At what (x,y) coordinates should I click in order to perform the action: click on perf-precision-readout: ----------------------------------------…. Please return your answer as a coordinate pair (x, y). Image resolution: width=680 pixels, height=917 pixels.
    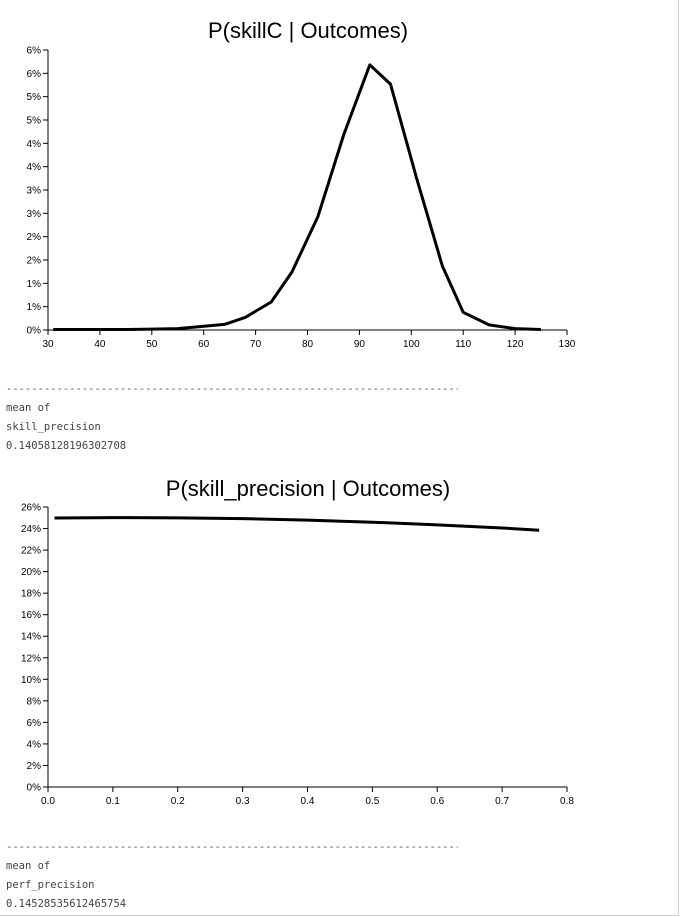
    Looking at the image, I should click on (232, 876).